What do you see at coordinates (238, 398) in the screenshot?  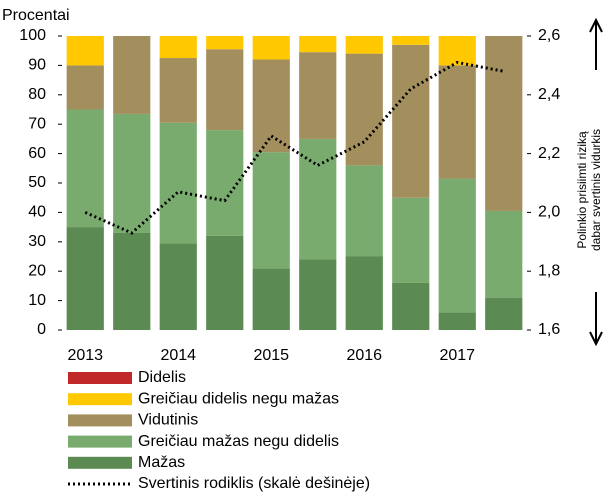 I see `legend-label: Greičiau didelis negu mažas` at bounding box center [238, 398].